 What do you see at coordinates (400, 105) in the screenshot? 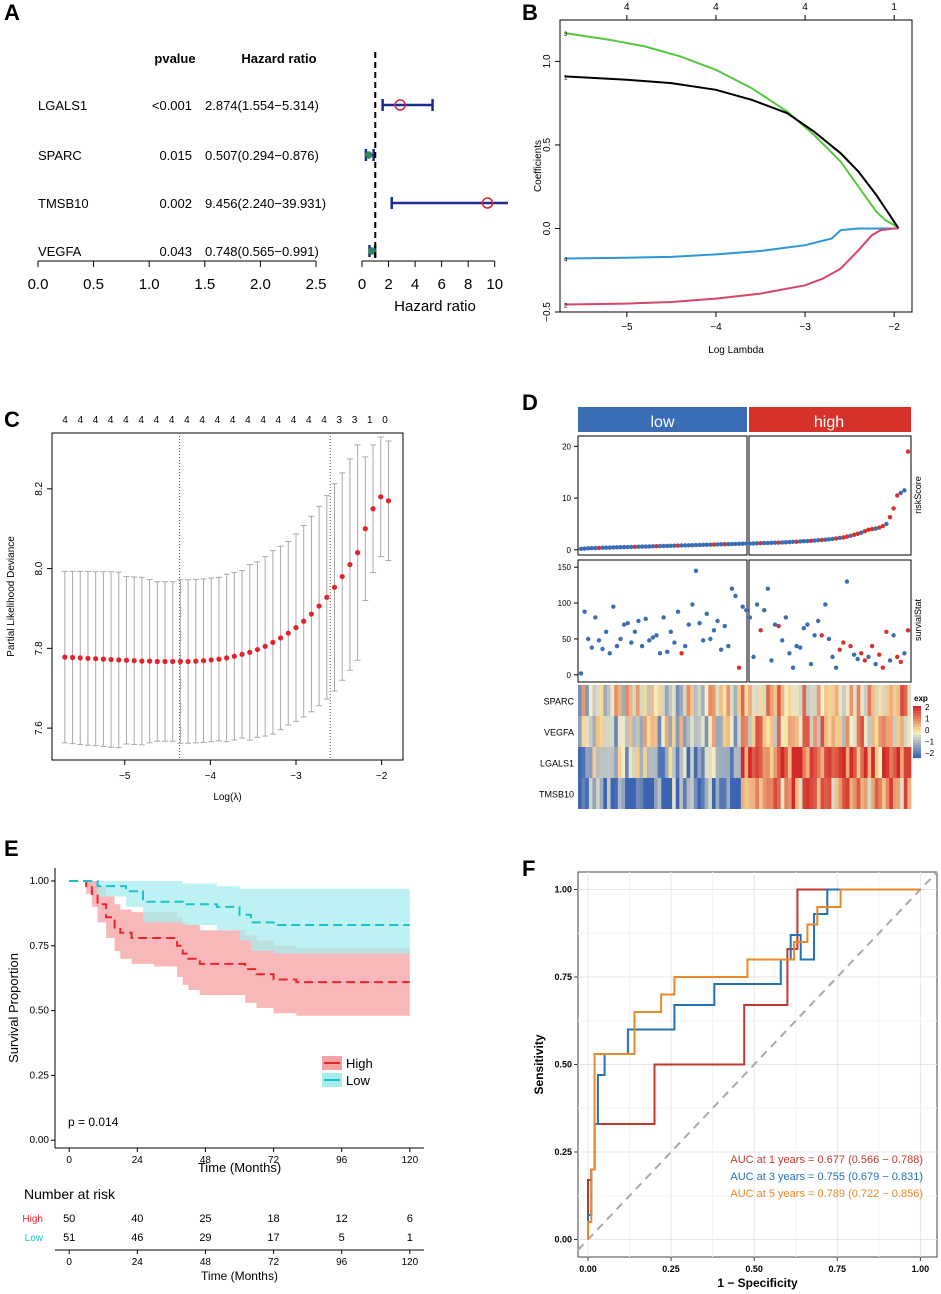
I see `hr-point-lgals1` at bounding box center [400, 105].